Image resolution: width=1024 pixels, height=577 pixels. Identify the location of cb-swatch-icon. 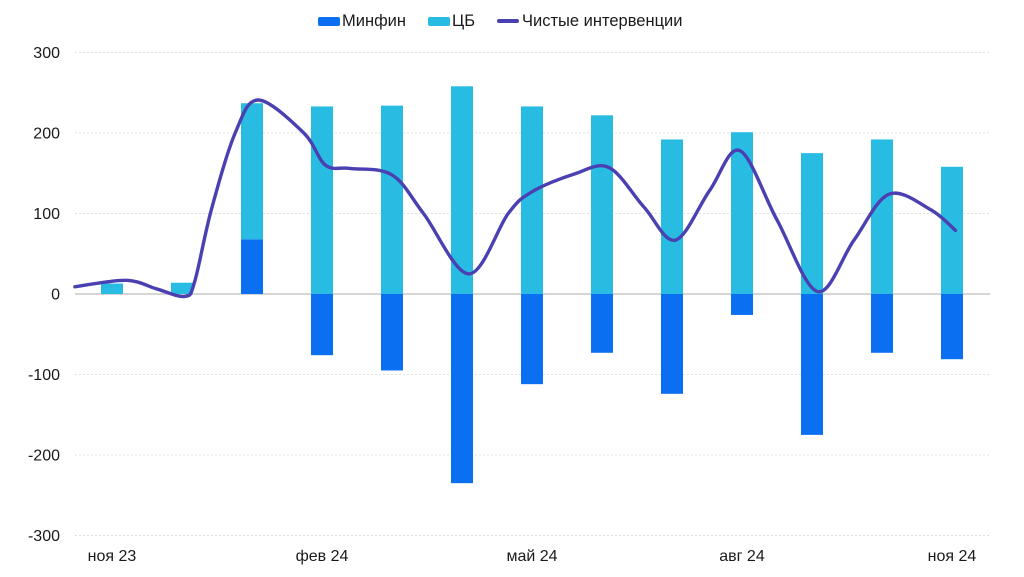
(438, 21).